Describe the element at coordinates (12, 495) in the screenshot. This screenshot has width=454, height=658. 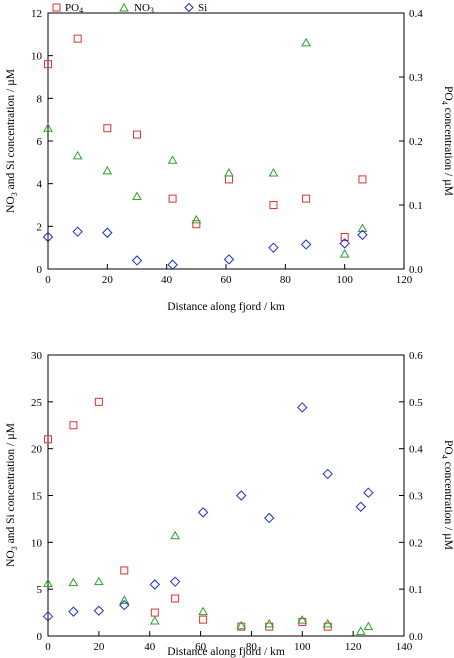
I see `left-y-axis-label-bottom: NO3 and Si concentration / µM` at that location.